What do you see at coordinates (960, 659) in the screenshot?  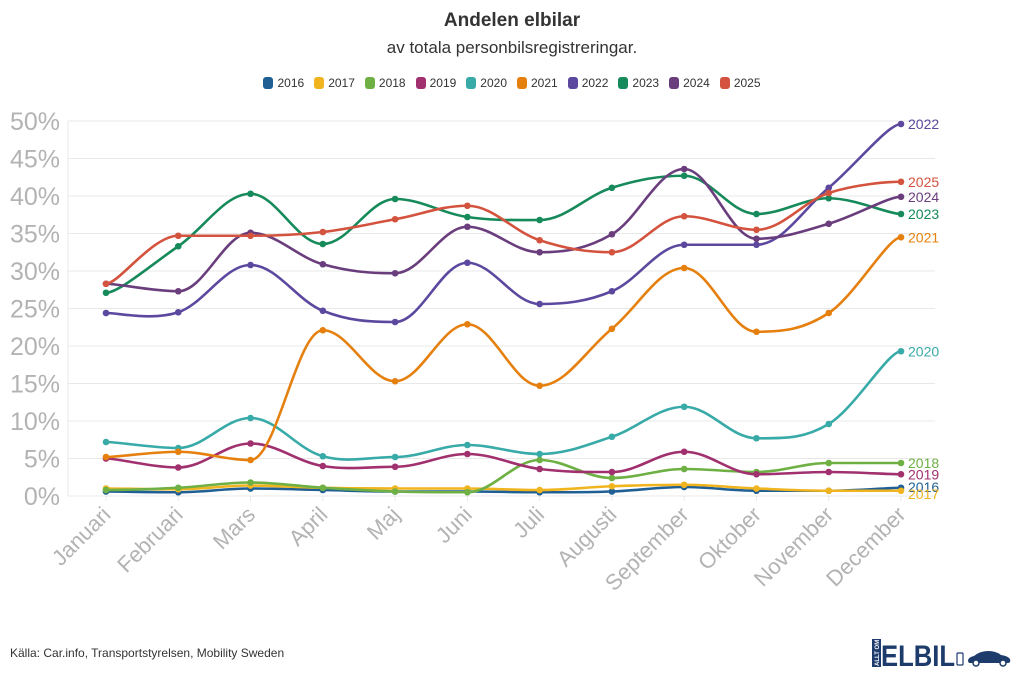 I see `charger-icon` at bounding box center [960, 659].